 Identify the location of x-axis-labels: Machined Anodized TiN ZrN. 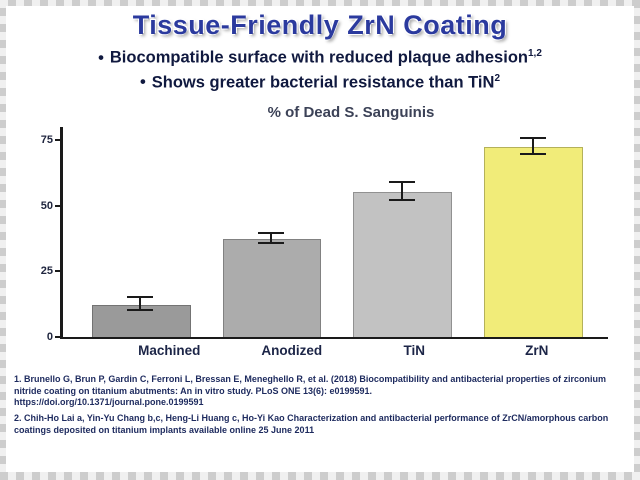
(353, 350).